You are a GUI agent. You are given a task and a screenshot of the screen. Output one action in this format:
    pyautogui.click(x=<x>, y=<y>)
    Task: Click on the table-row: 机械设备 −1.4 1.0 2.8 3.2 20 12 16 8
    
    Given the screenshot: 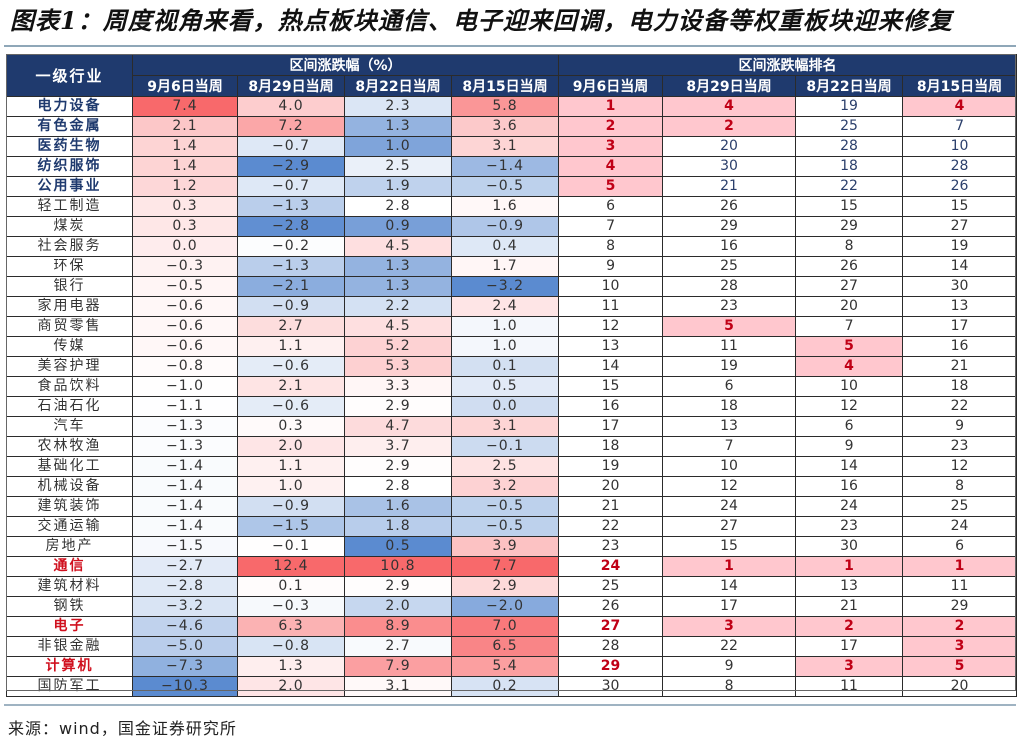 What is the action you would take?
    pyautogui.click(x=512, y=486)
    